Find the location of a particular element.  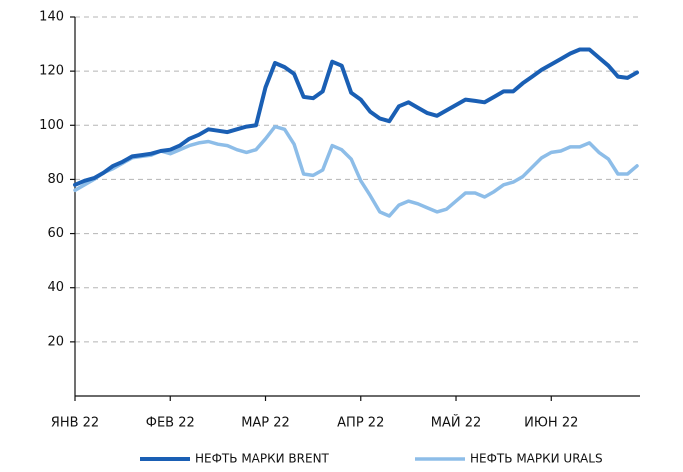

x-tick-label: ФЕВ 22 is located at coordinates (170, 423).